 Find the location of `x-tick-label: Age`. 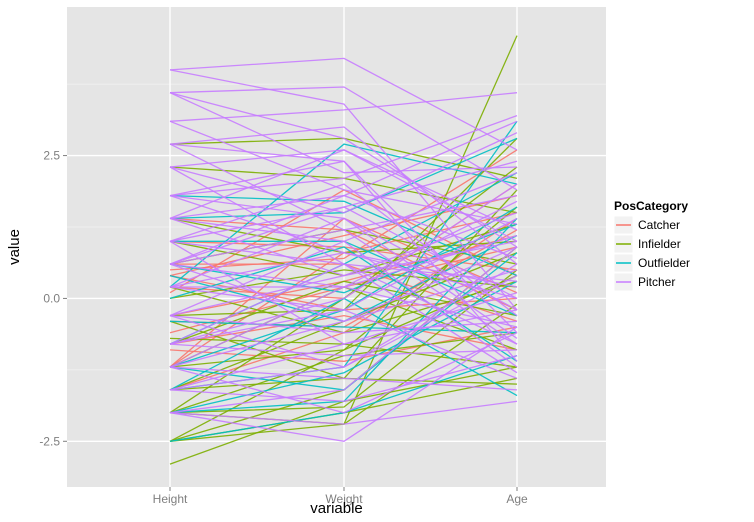

x-tick-label: Age is located at coordinates (517, 499).